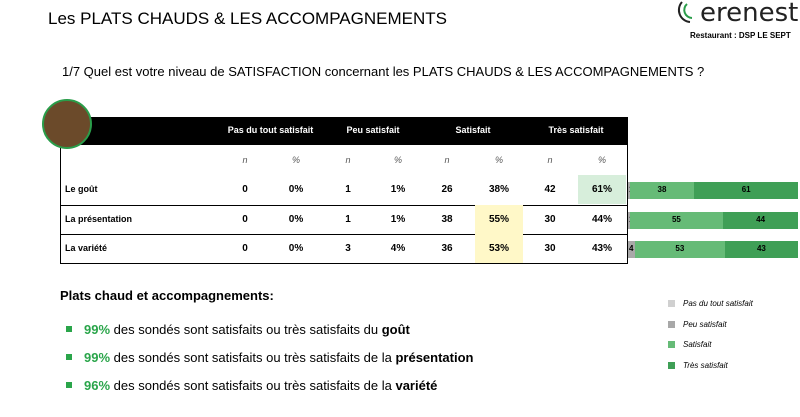 Image resolution: width=800 pixels, height=417 pixels. What do you see at coordinates (740, 35) in the screenshot?
I see `restaurant: Restaurant : DSP LE SEPT` at bounding box center [740, 35].